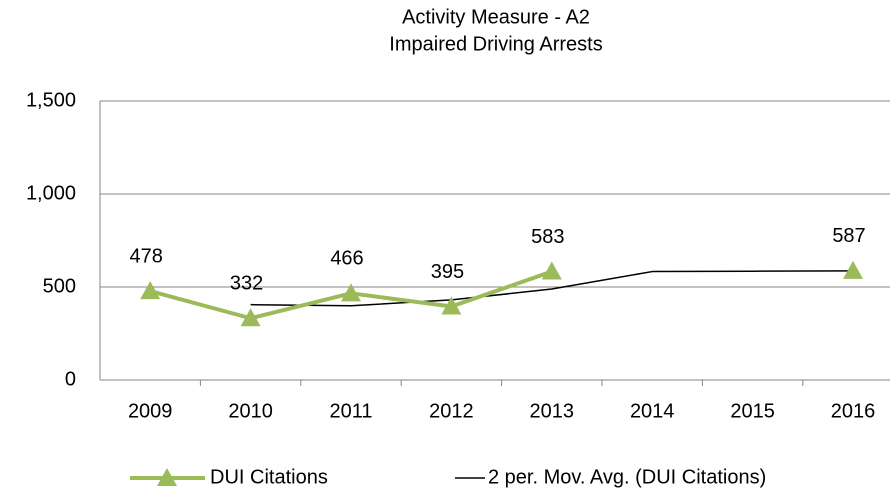 The width and height of the screenshot is (892, 498). What do you see at coordinates (752, 411) in the screenshot?
I see `x-tick-label: 2015` at bounding box center [752, 411].